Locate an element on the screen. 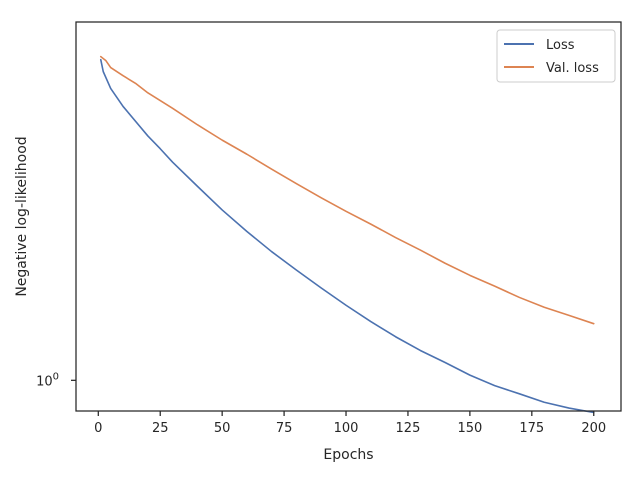  x-tick-label: 25 is located at coordinates (160, 428).